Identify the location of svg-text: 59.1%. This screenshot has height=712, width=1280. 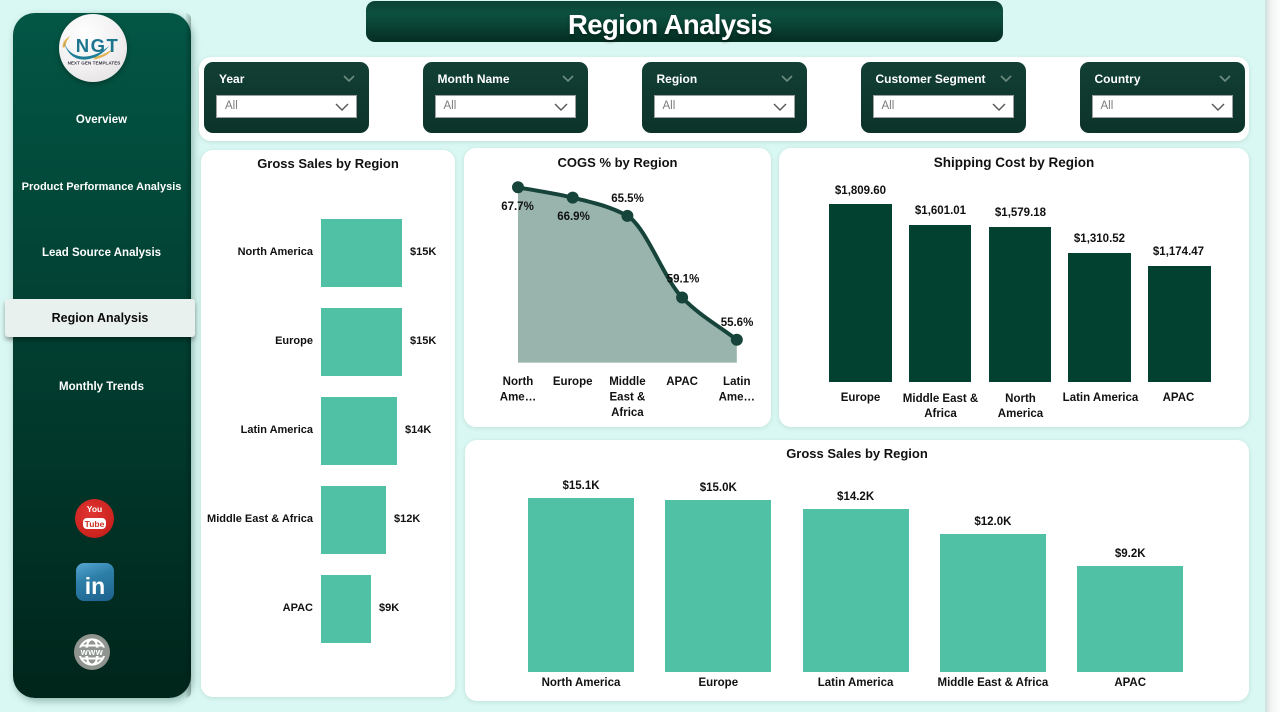
(683, 280).